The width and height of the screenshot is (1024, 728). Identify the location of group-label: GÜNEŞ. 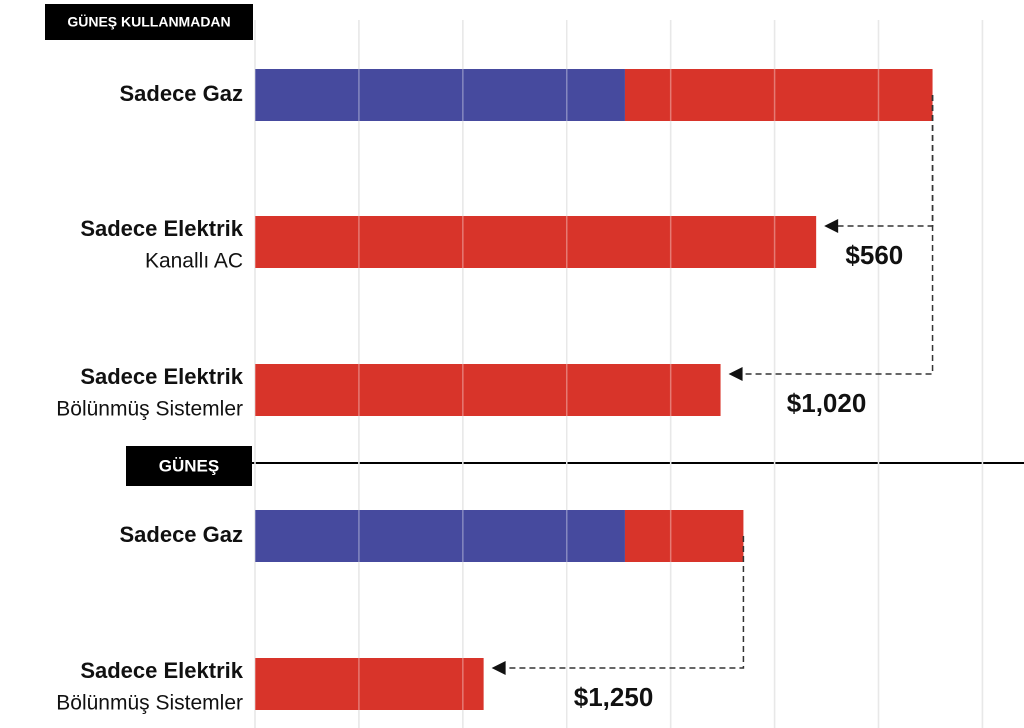
(189, 465).